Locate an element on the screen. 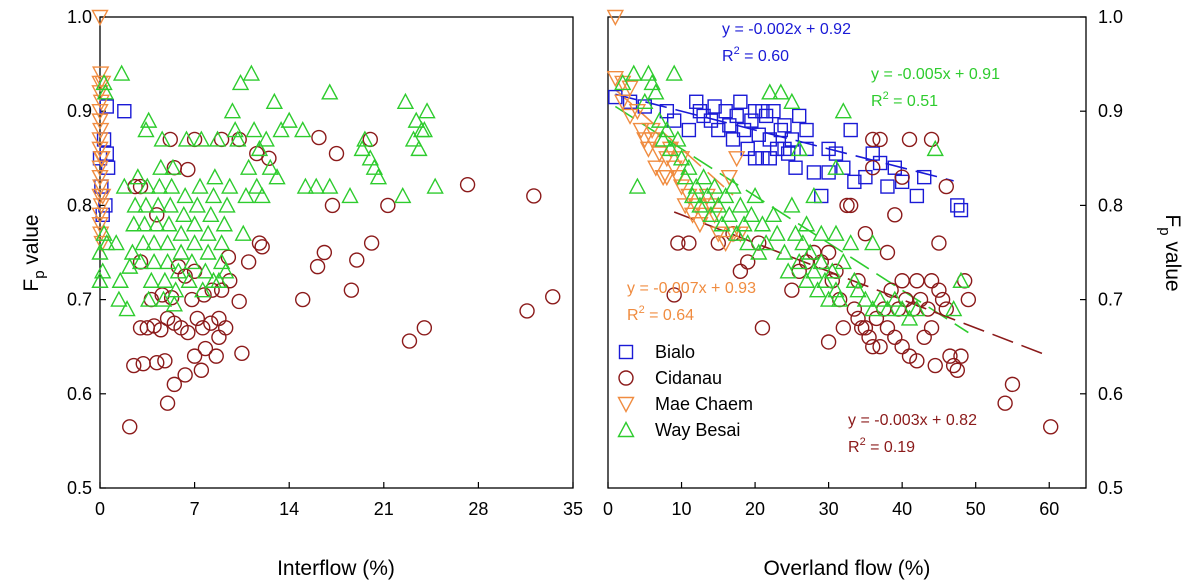  left-y-axis-title-rest: value is located at coordinates (31, 242).